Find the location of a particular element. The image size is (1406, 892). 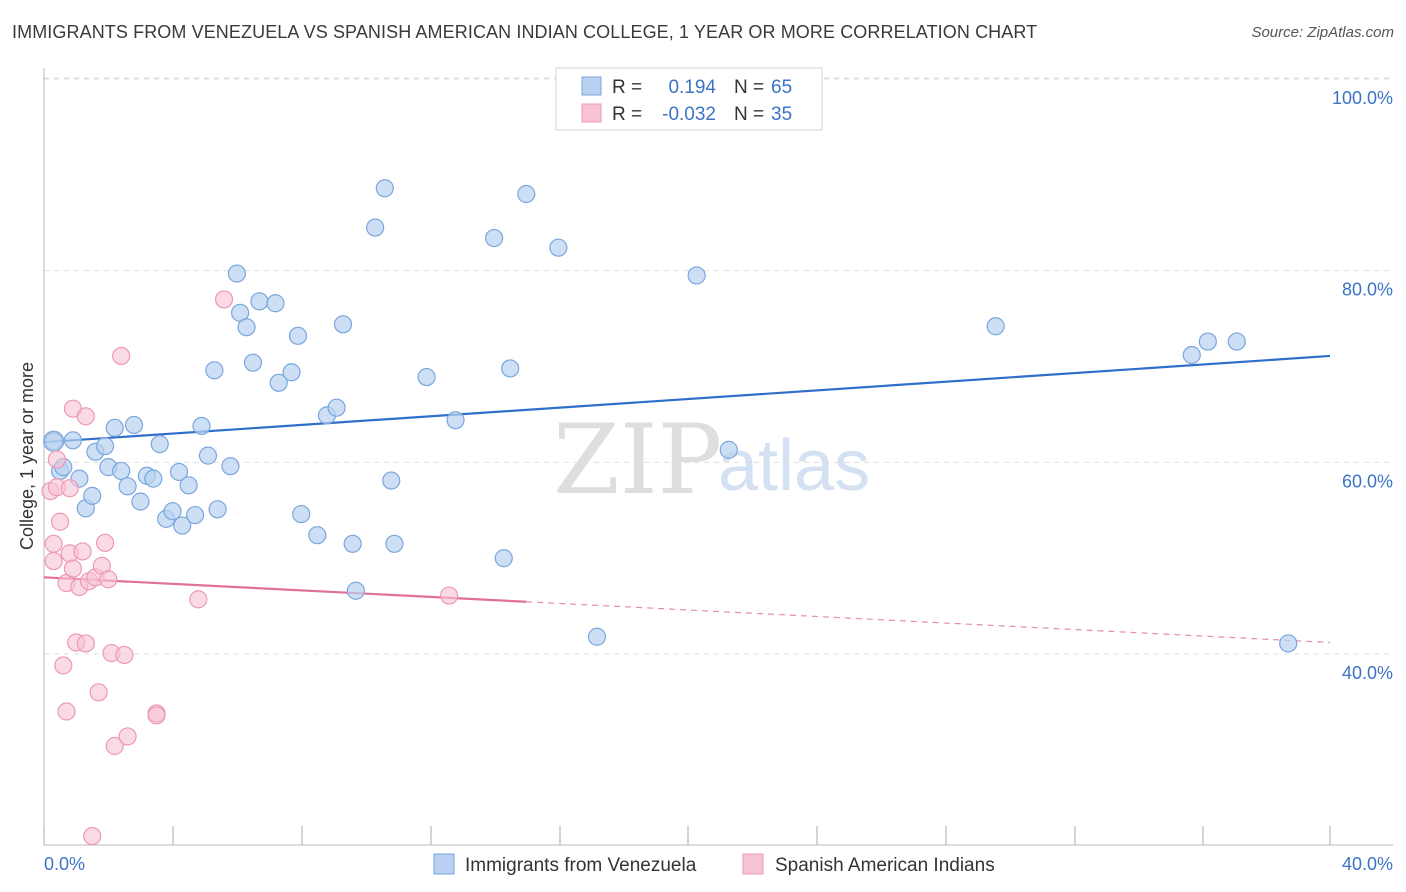

bottom-legend-label-venezuela: Immigrants from Venezuela is located at coordinates (581, 865).